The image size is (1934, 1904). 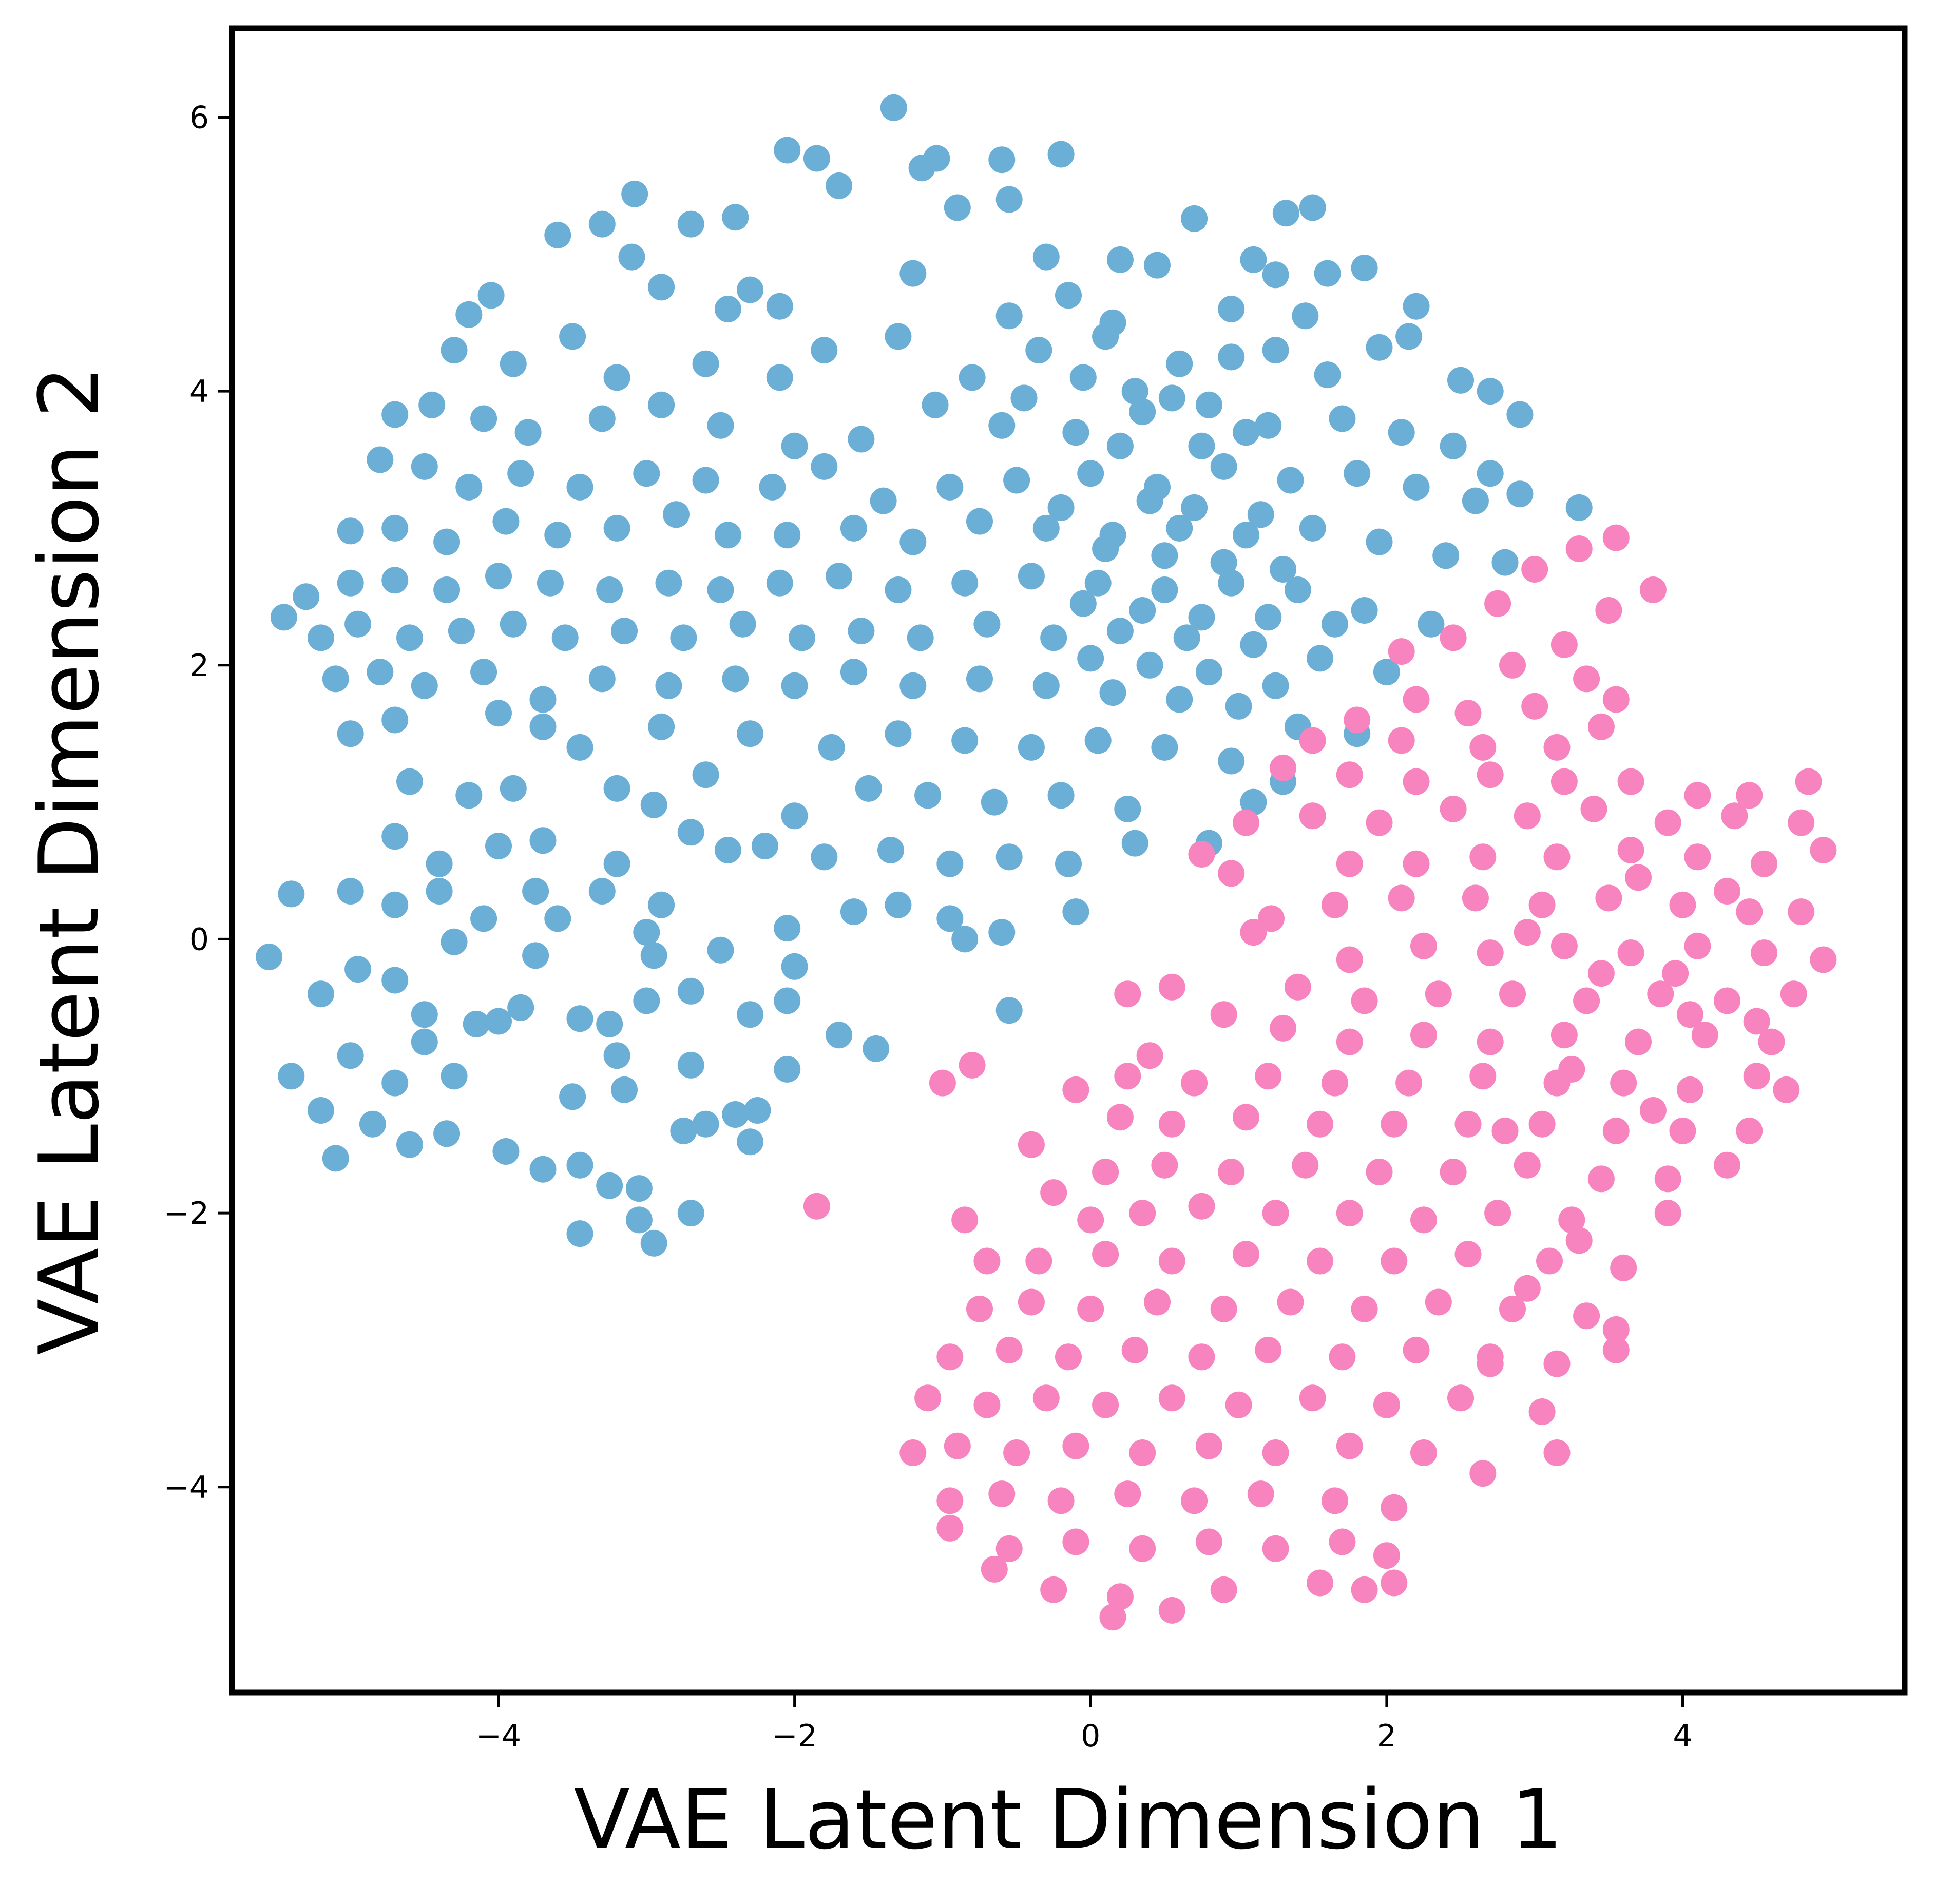 What do you see at coordinates (1090, 1736) in the screenshot?
I see `x-tick-label-2: 0` at bounding box center [1090, 1736].